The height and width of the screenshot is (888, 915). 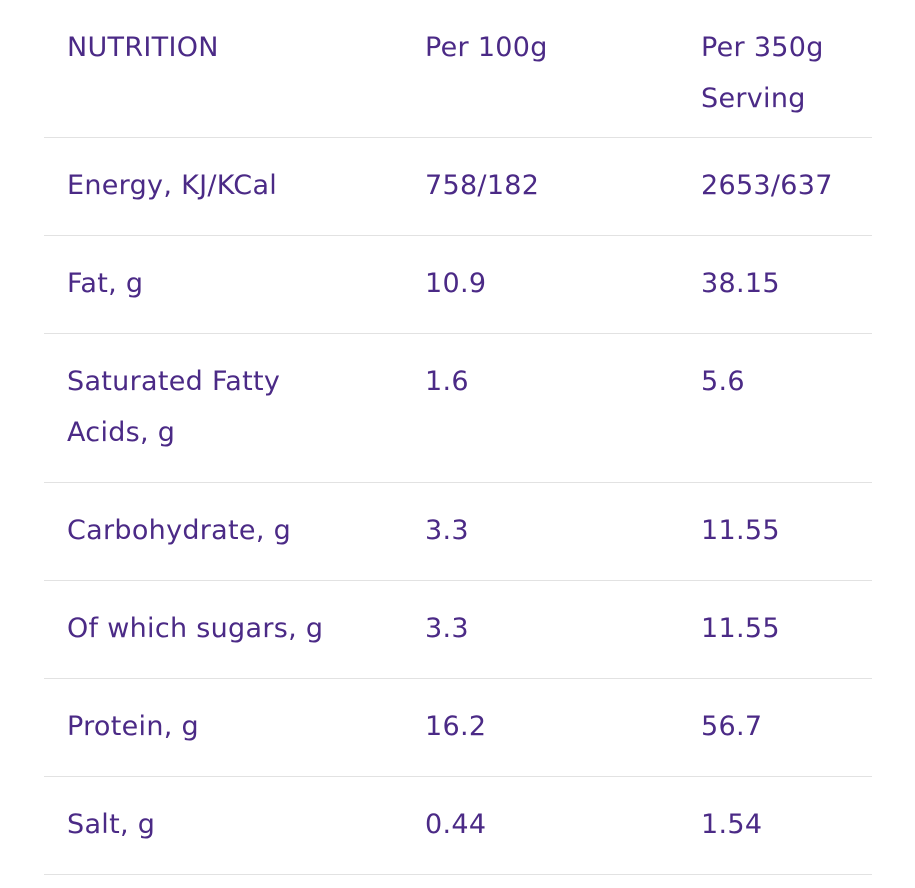 I want to click on header-nutrition: NUTRITION, so click(x=143, y=47).